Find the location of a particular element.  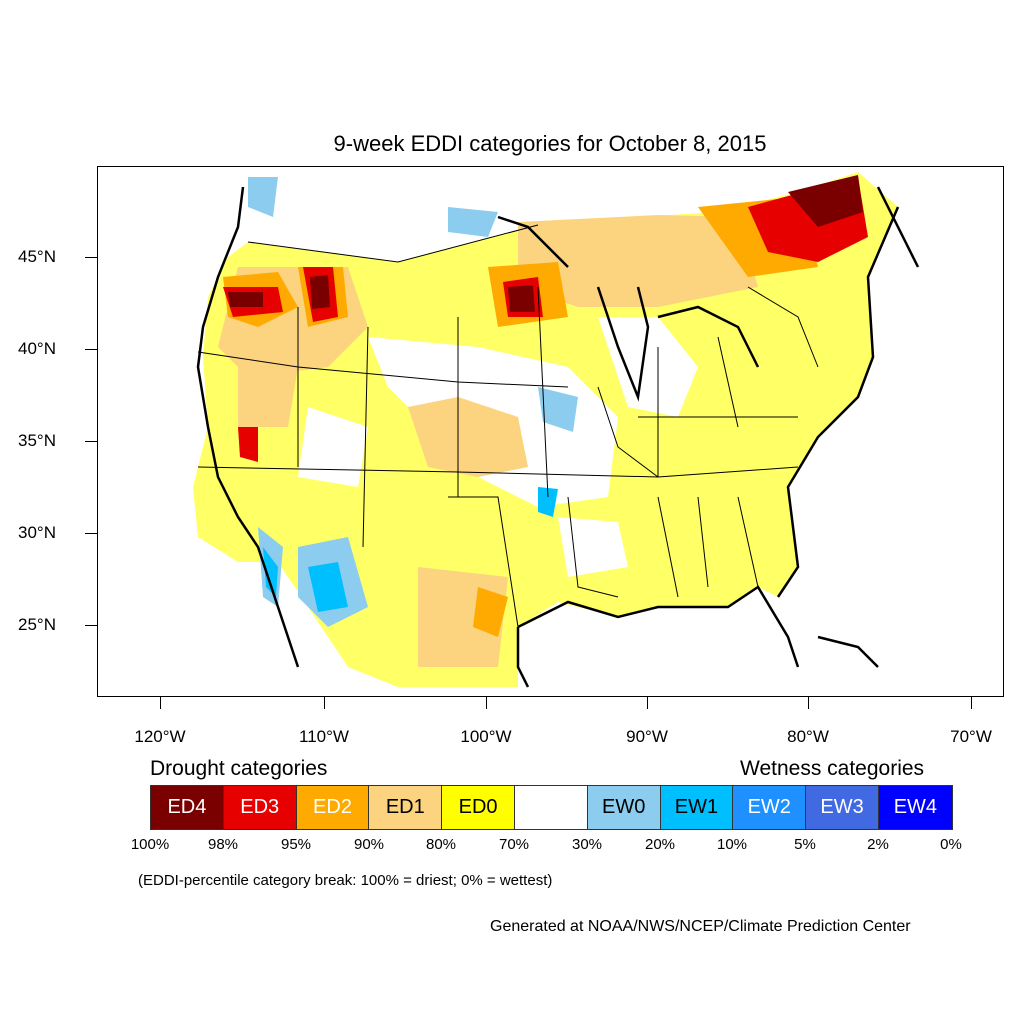

lon-label: 110°W is located at coordinates (324, 736).